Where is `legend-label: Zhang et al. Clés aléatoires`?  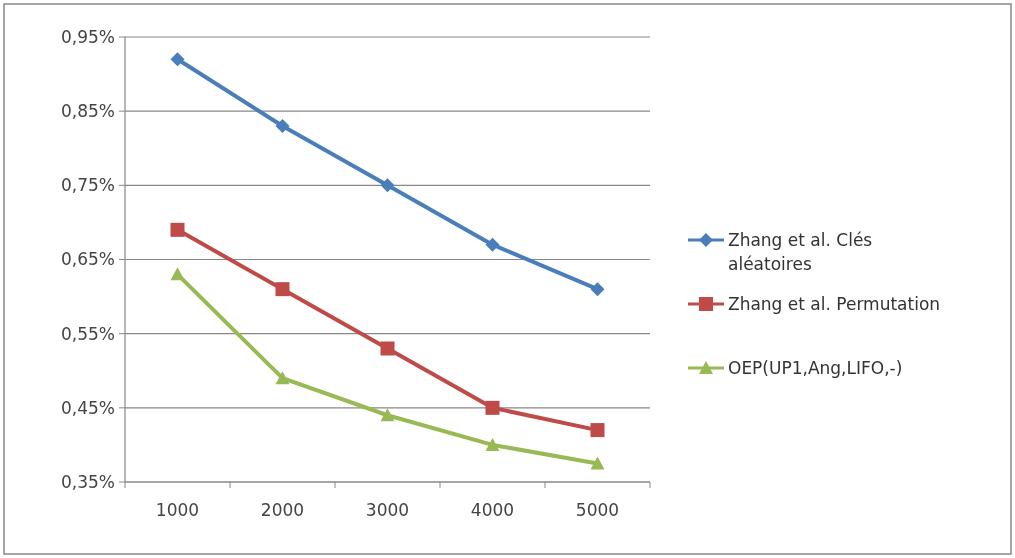
legend-label: Zhang et al. Clés aléatoires is located at coordinates (800, 252).